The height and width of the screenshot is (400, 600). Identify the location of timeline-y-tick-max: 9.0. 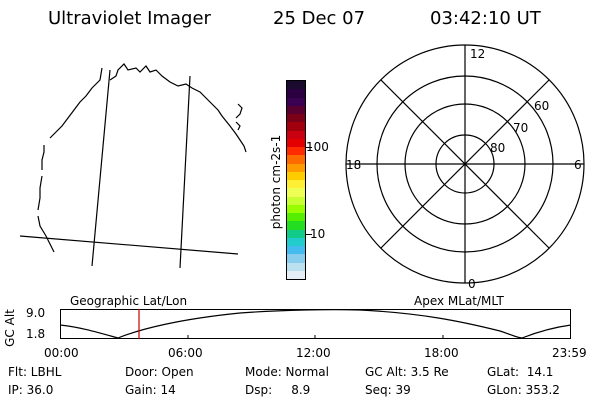
(36, 313).